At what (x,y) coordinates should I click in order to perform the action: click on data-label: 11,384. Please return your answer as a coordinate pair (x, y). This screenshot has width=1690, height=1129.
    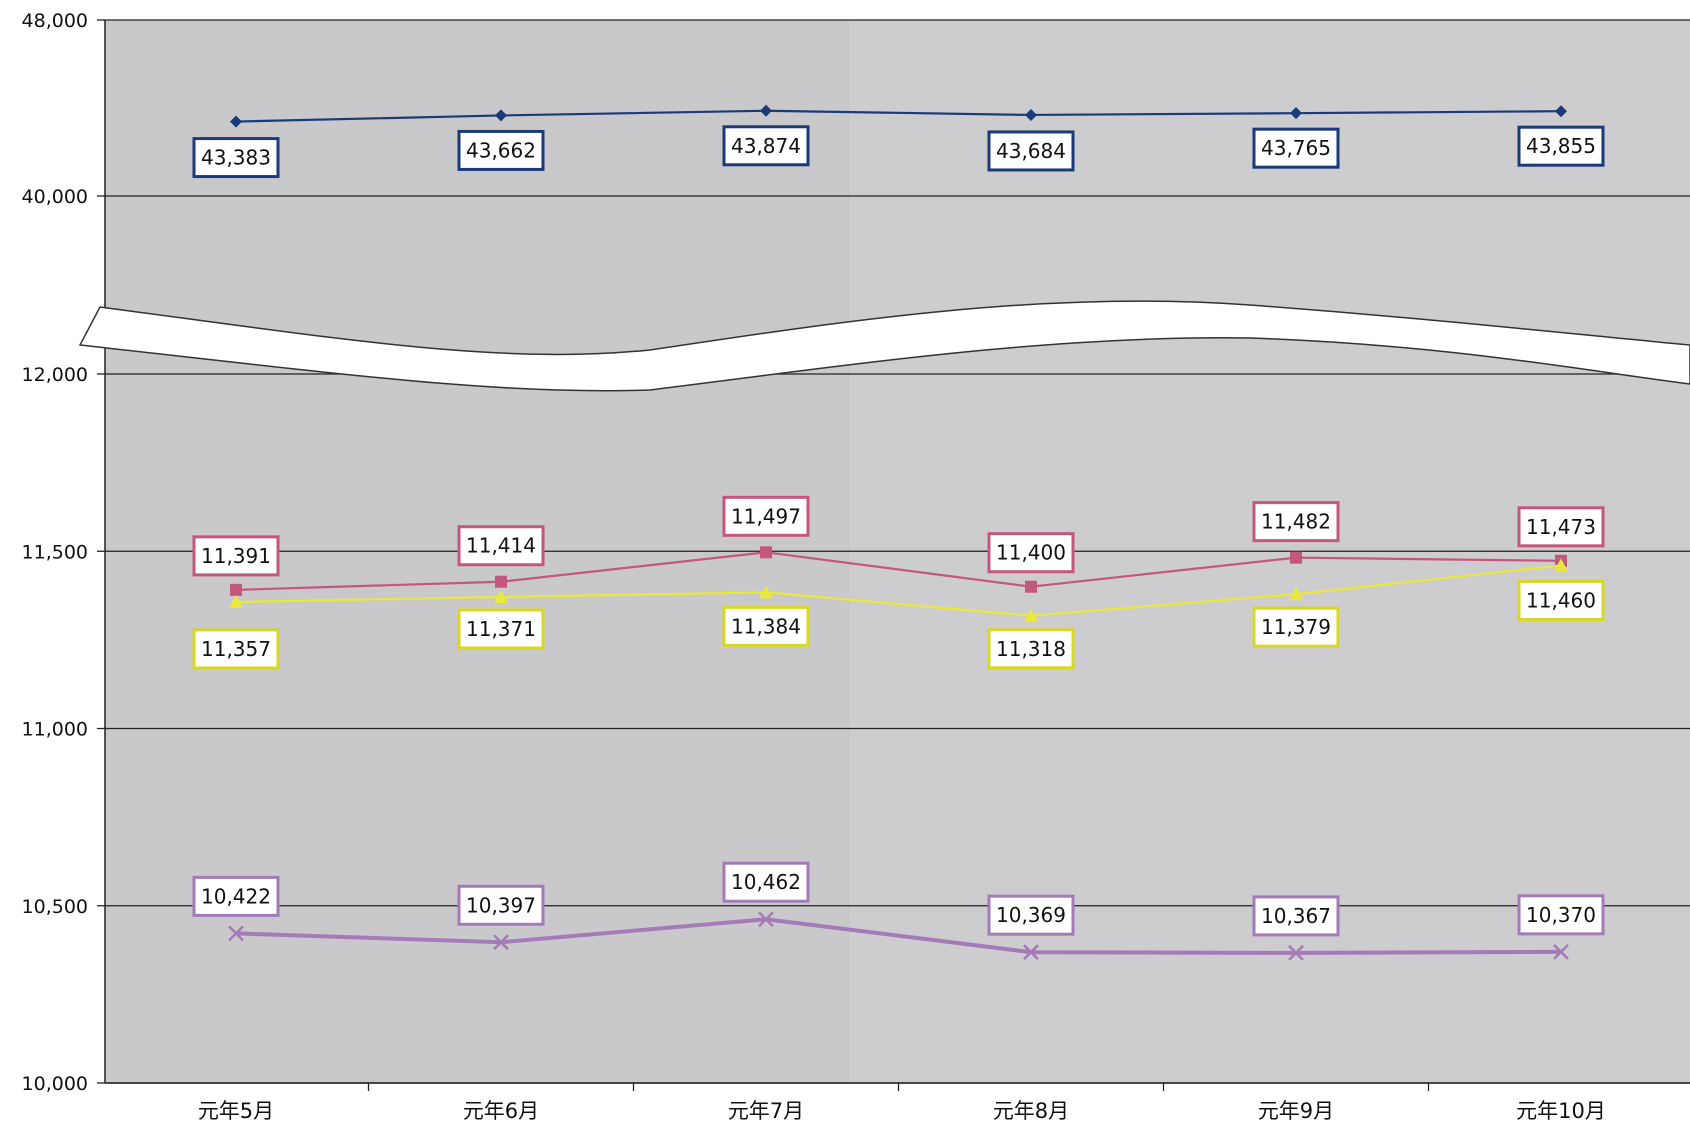
    Looking at the image, I should click on (766, 626).